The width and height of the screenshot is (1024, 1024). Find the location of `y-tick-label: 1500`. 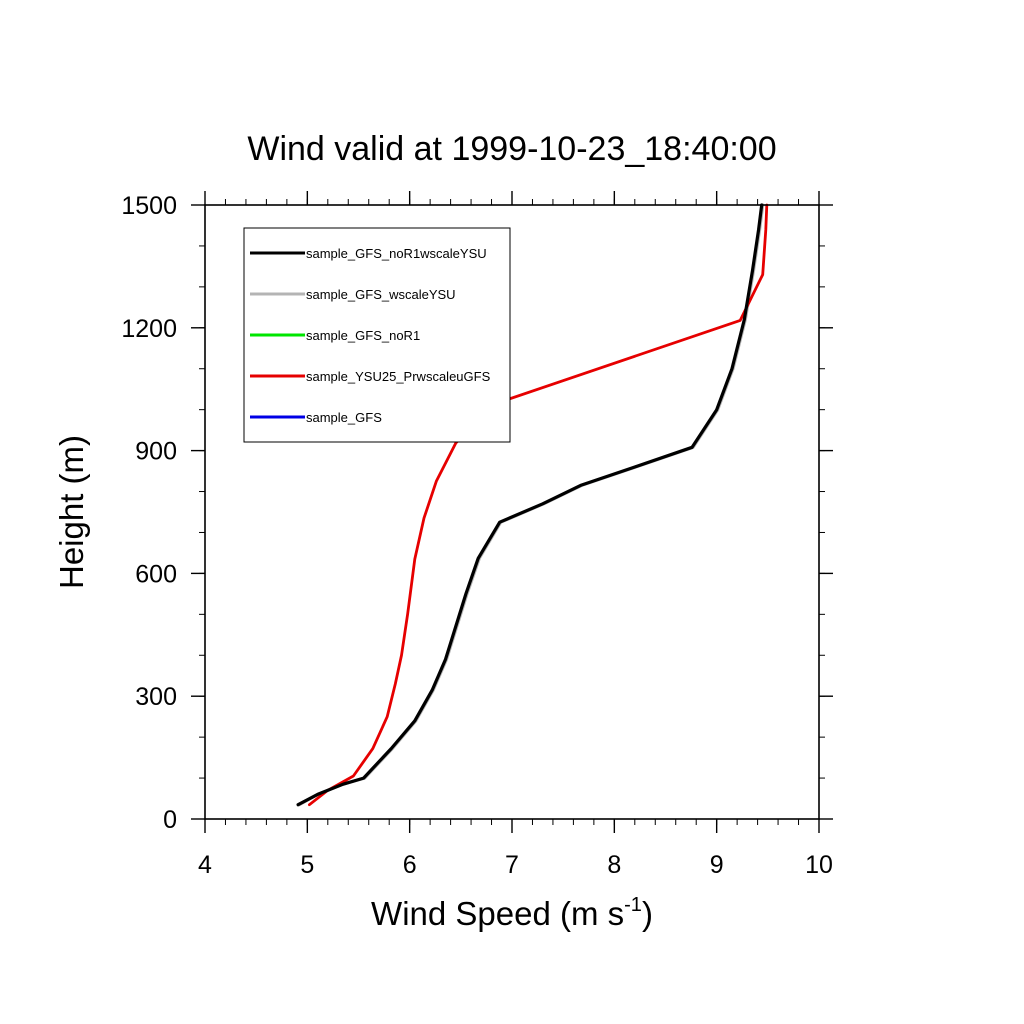

y-tick-label: 1500 is located at coordinates (149, 206).